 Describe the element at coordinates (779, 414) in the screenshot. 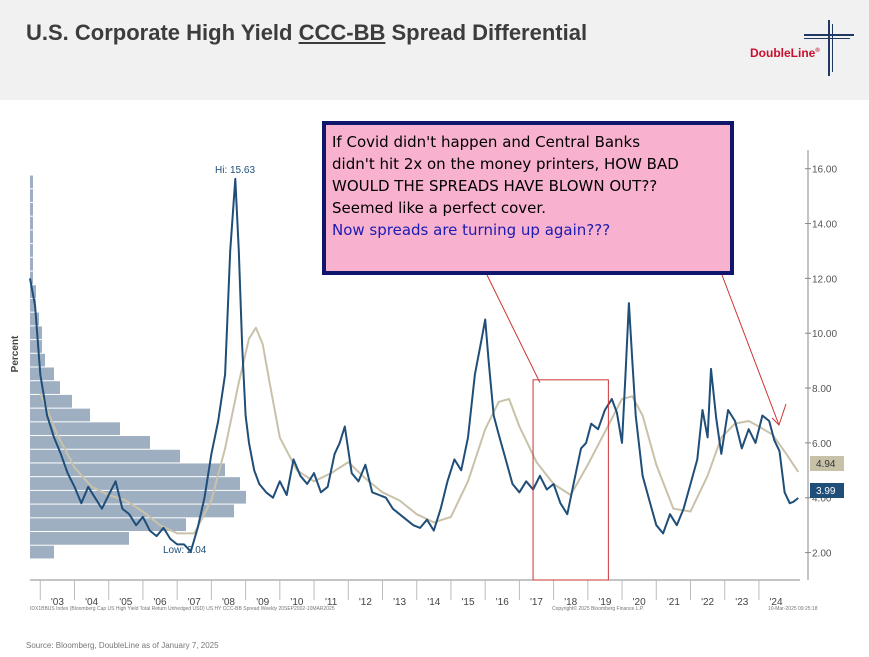

I see `arrow-head` at that location.